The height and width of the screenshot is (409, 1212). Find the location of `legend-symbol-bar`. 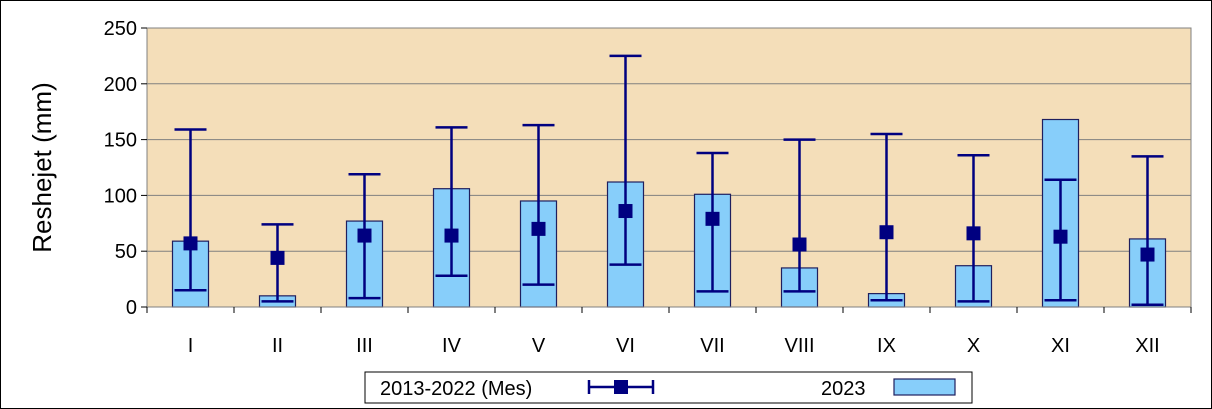

legend-symbol-bar is located at coordinates (924, 387).